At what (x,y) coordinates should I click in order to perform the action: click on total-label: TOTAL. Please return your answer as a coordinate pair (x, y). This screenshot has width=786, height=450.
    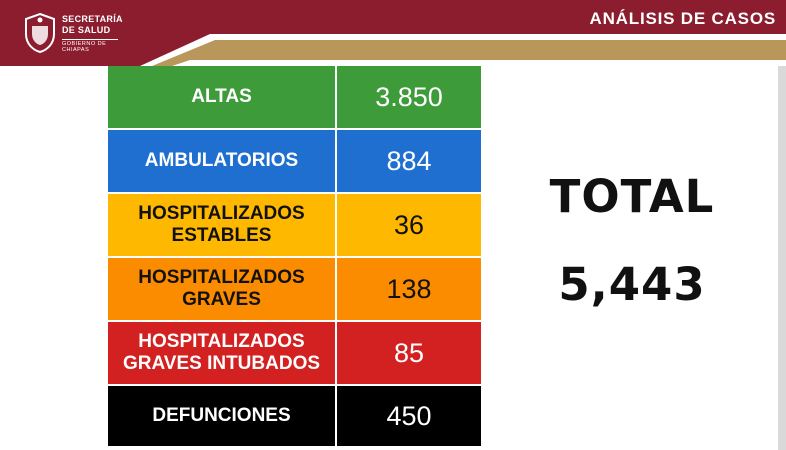
    Looking at the image, I should click on (632, 196).